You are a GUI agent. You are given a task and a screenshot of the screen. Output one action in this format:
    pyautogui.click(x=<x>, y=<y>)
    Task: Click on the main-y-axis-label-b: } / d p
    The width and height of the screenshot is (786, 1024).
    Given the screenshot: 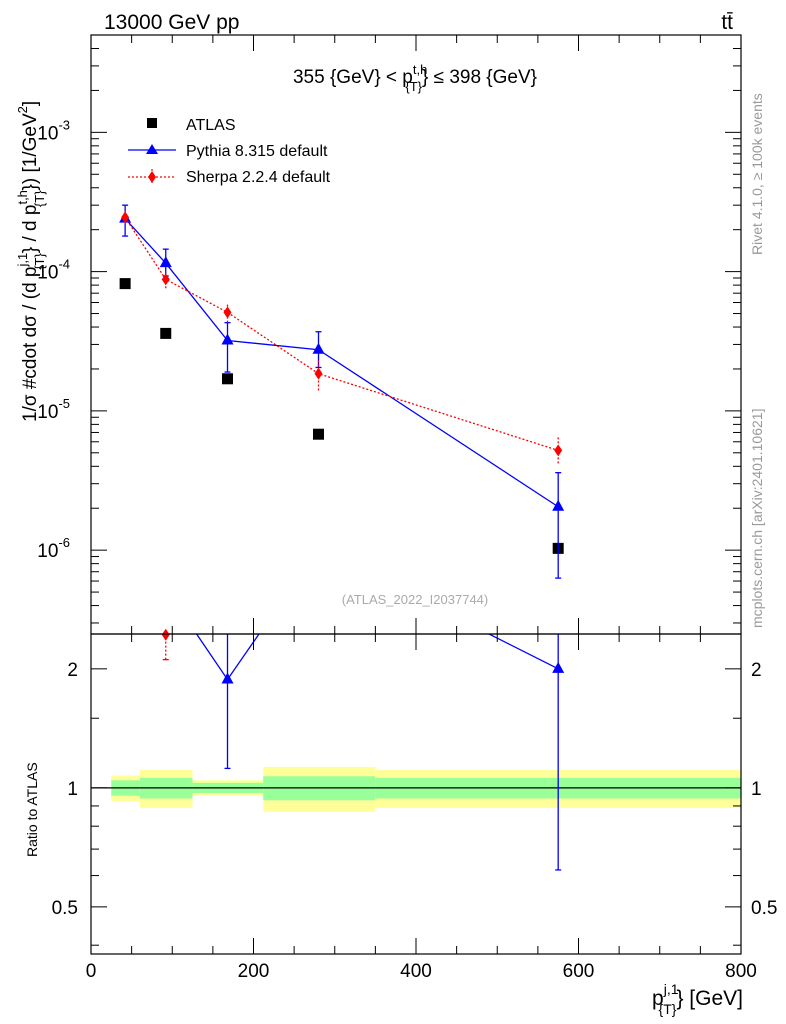 What is the action you would take?
    pyautogui.click(x=30, y=229)
    